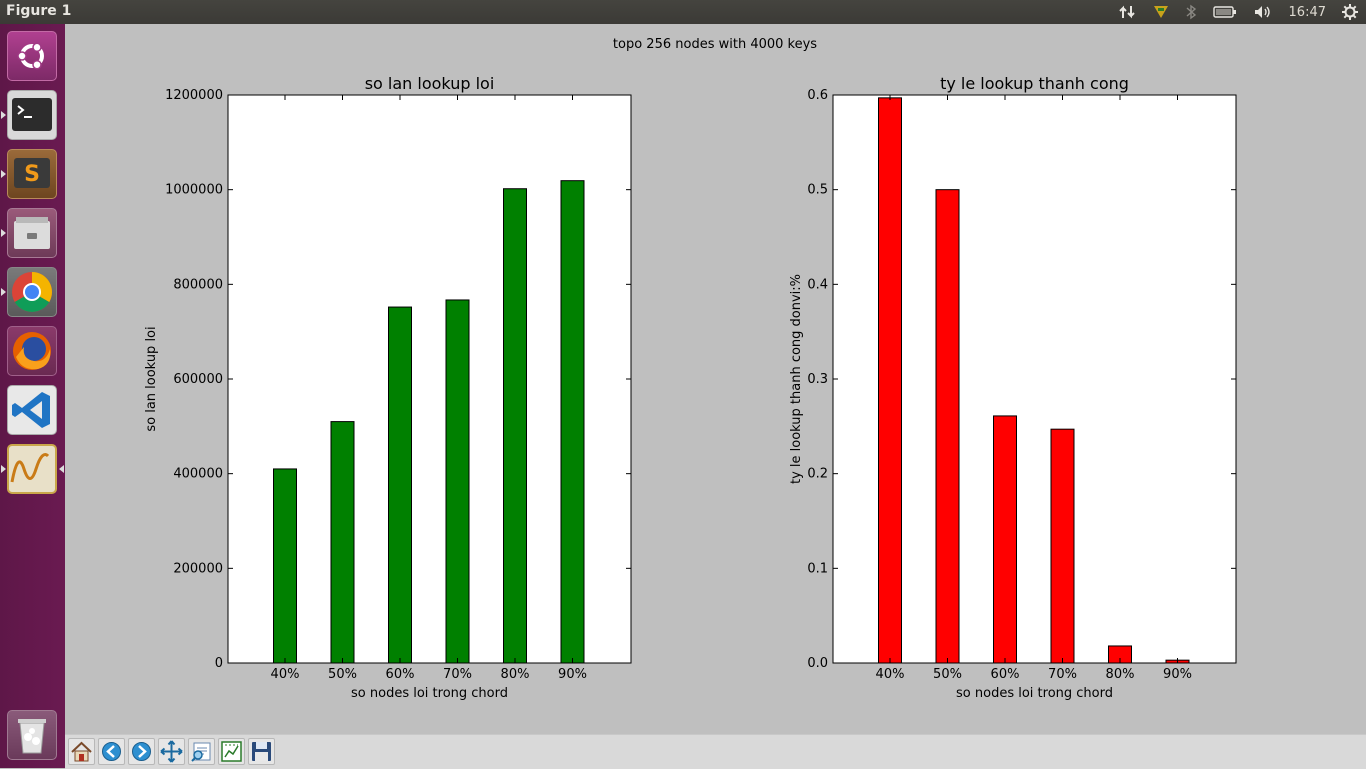  Describe the element at coordinates (715, 751) in the screenshot. I see `navigation-toolbar` at that location.